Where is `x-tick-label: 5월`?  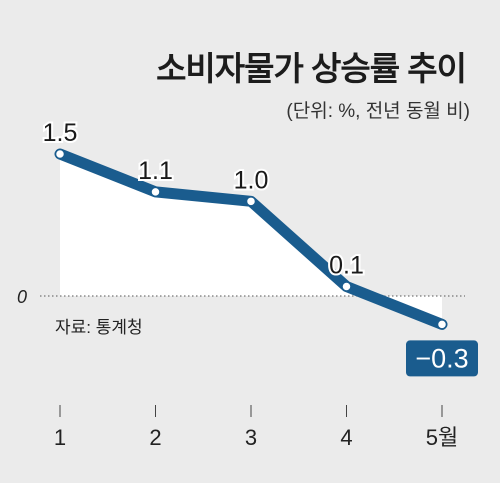
x-tick-label: 5월 is located at coordinates (442, 437).